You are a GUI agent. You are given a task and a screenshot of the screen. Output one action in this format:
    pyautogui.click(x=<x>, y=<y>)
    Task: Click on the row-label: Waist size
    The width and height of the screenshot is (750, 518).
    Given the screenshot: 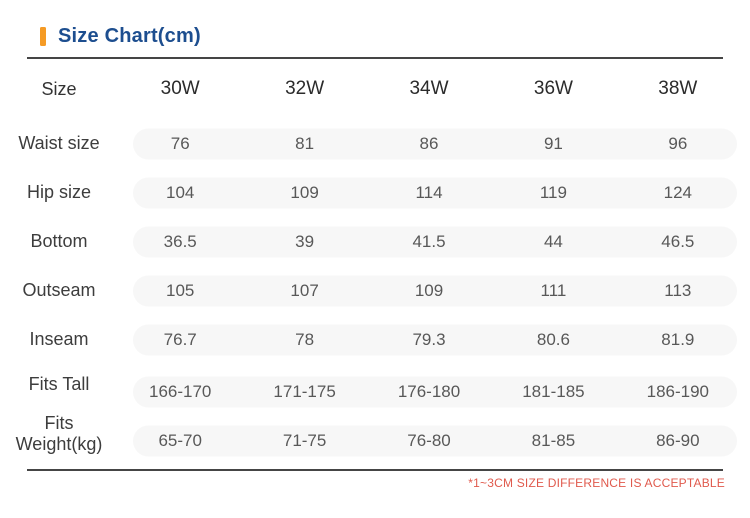 What is the action you would take?
    pyautogui.click(x=59, y=143)
    